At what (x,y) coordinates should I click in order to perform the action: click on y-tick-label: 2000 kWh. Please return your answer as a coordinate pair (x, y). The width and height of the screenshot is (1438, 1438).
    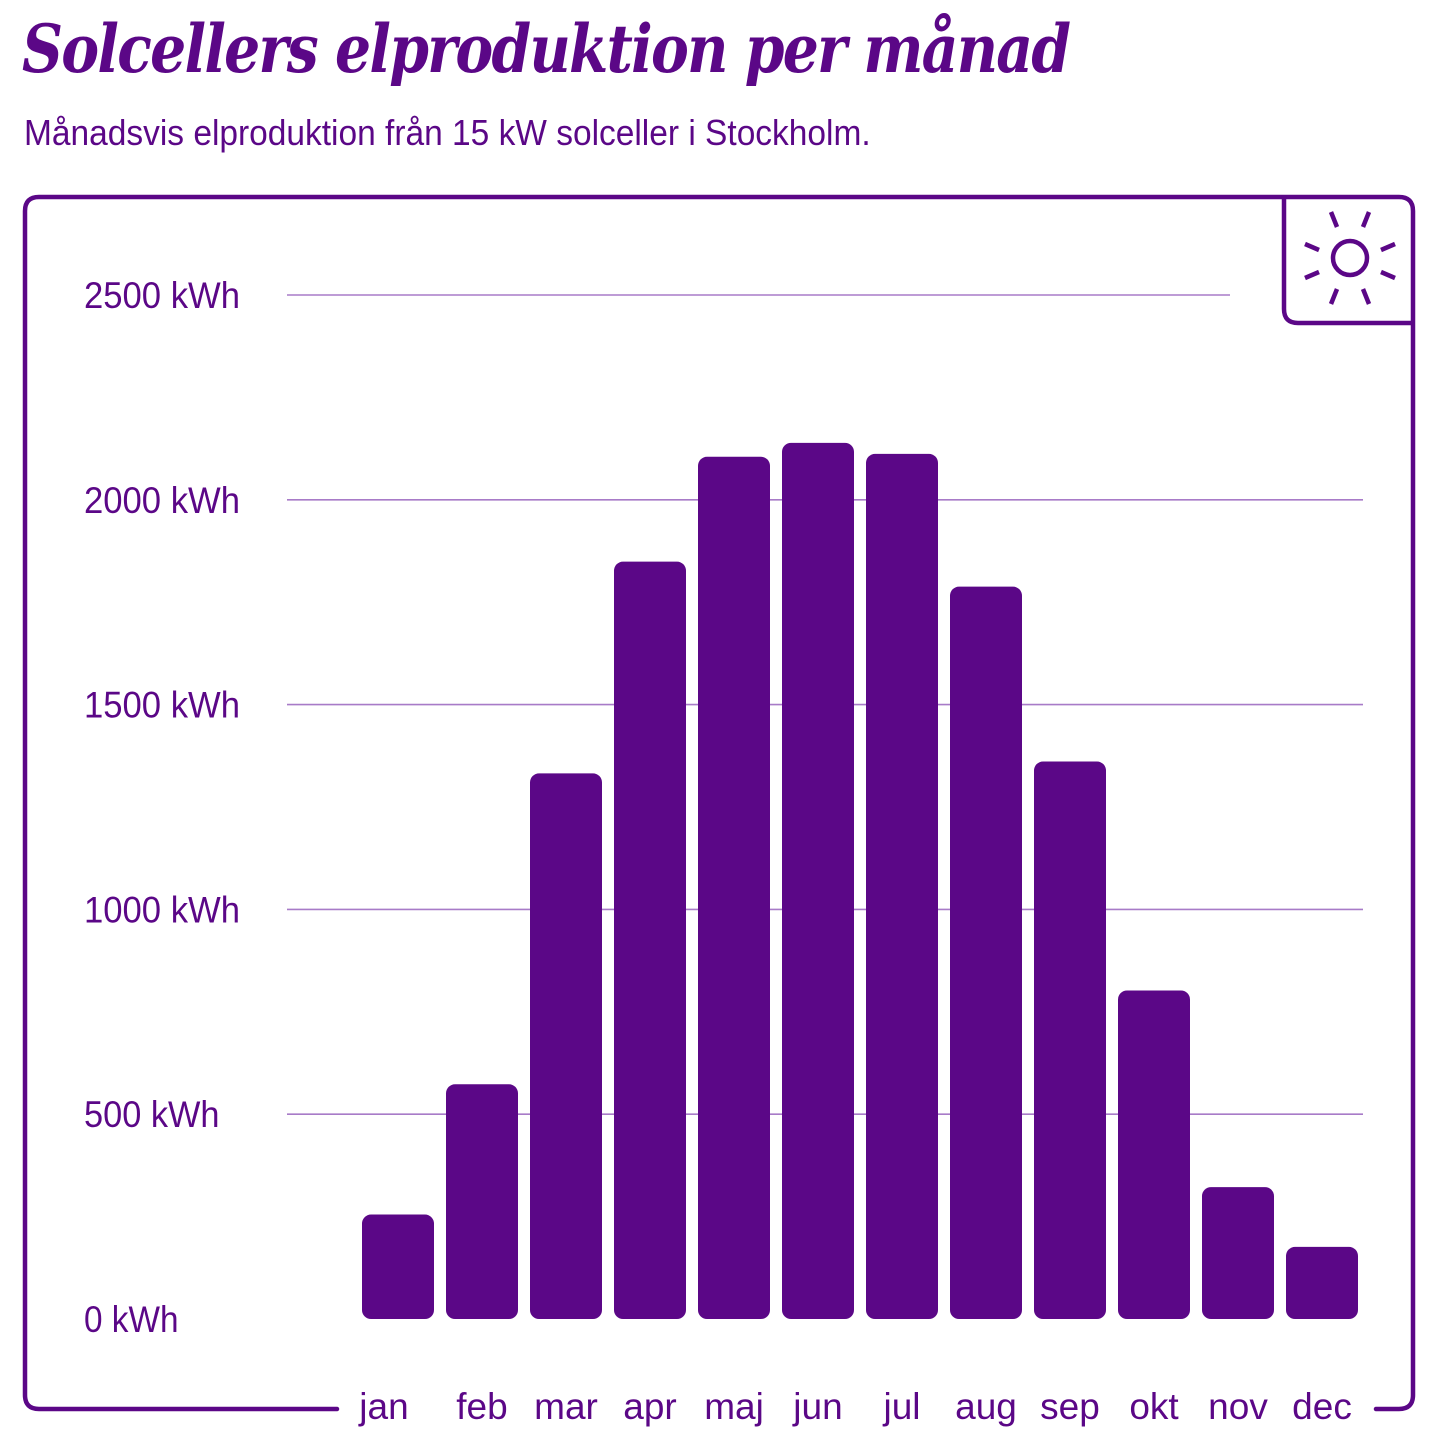
    Looking at the image, I should click on (162, 500).